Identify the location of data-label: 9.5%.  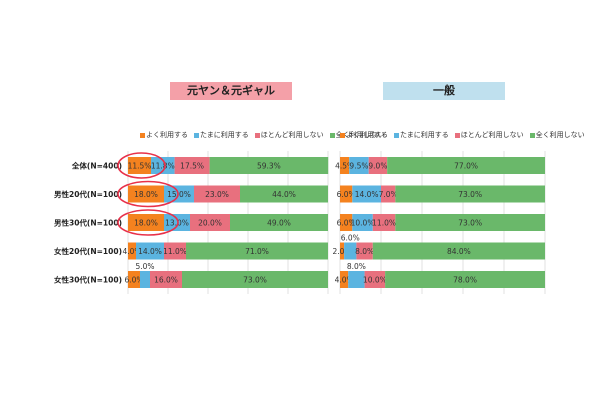
(358, 166).